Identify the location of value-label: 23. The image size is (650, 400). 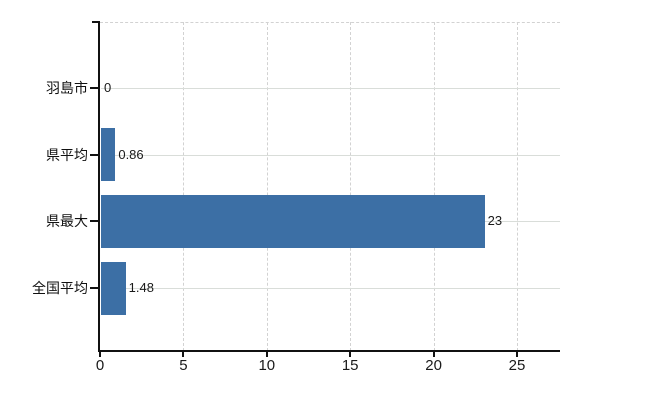
(495, 221).